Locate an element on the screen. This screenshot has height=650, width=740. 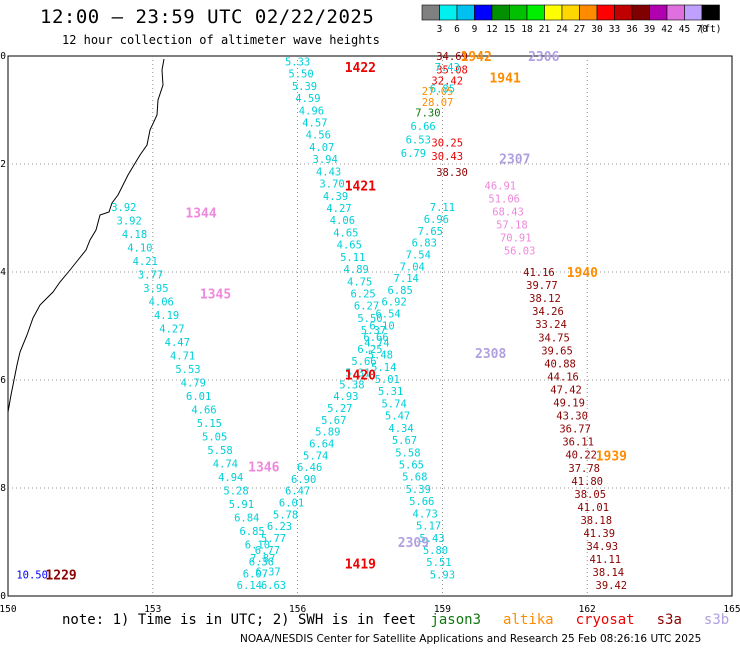
swot-track-c-value: 6.37 is located at coordinates (267, 573).